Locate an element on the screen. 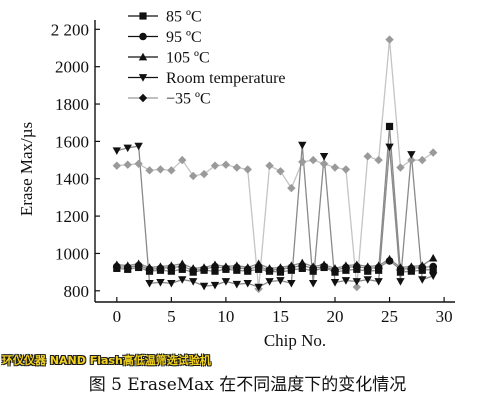 The width and height of the screenshot is (495, 400). x-tick-label: 10 is located at coordinates (225, 316).